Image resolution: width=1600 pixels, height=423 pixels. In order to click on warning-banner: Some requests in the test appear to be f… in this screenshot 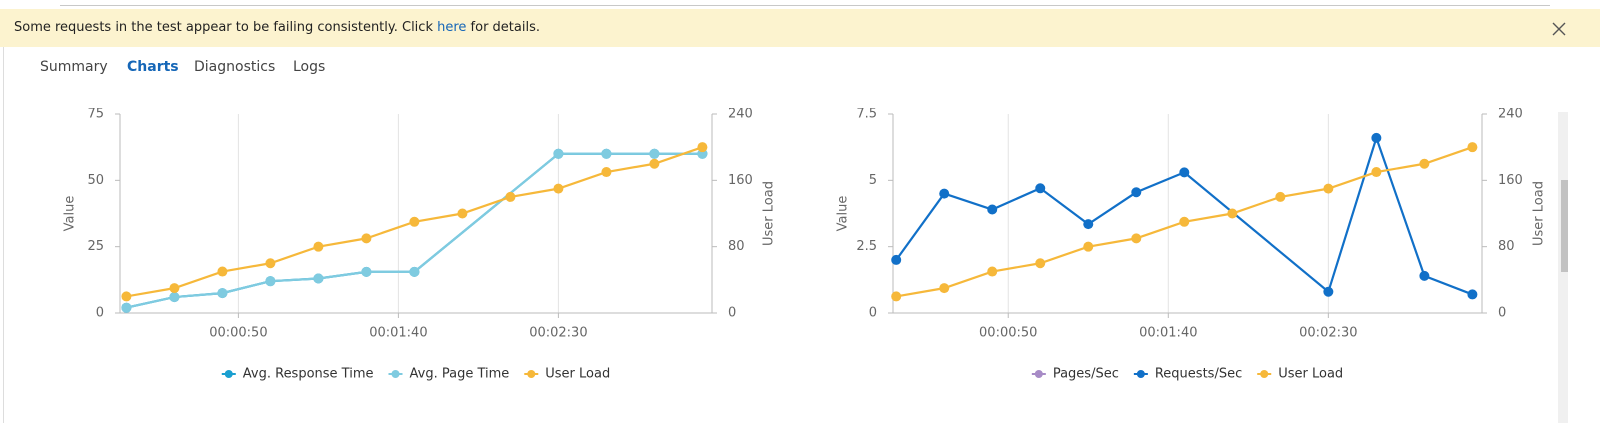, I will do `click(800, 28)`.